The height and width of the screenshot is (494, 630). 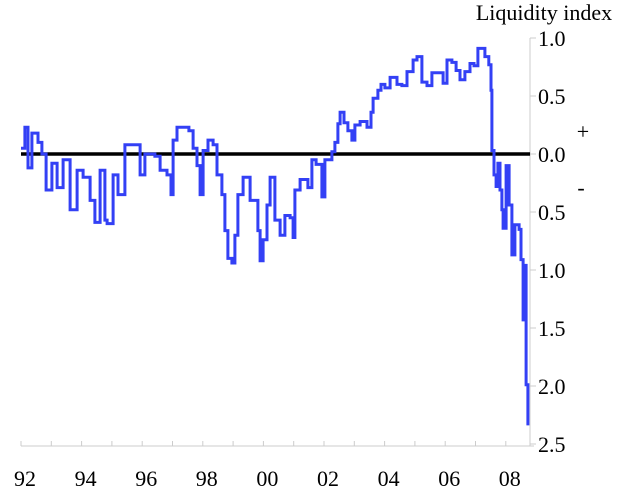 I want to click on x-tick-label: 94, so click(x=86, y=478).